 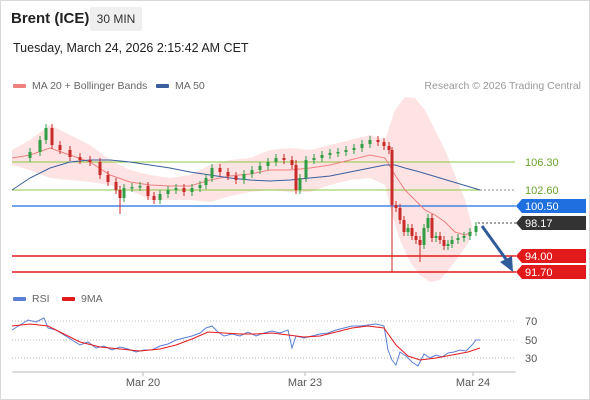 What do you see at coordinates (305, 383) in the screenshot?
I see `x-axis-label-mar23: Mar 23` at bounding box center [305, 383].